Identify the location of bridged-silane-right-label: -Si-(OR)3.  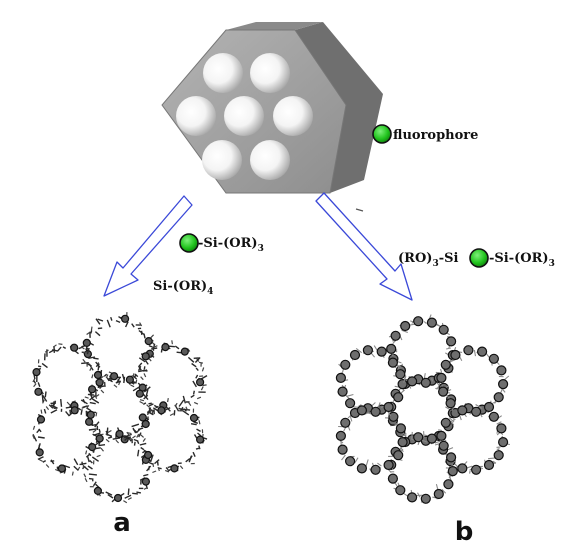
(522, 260).